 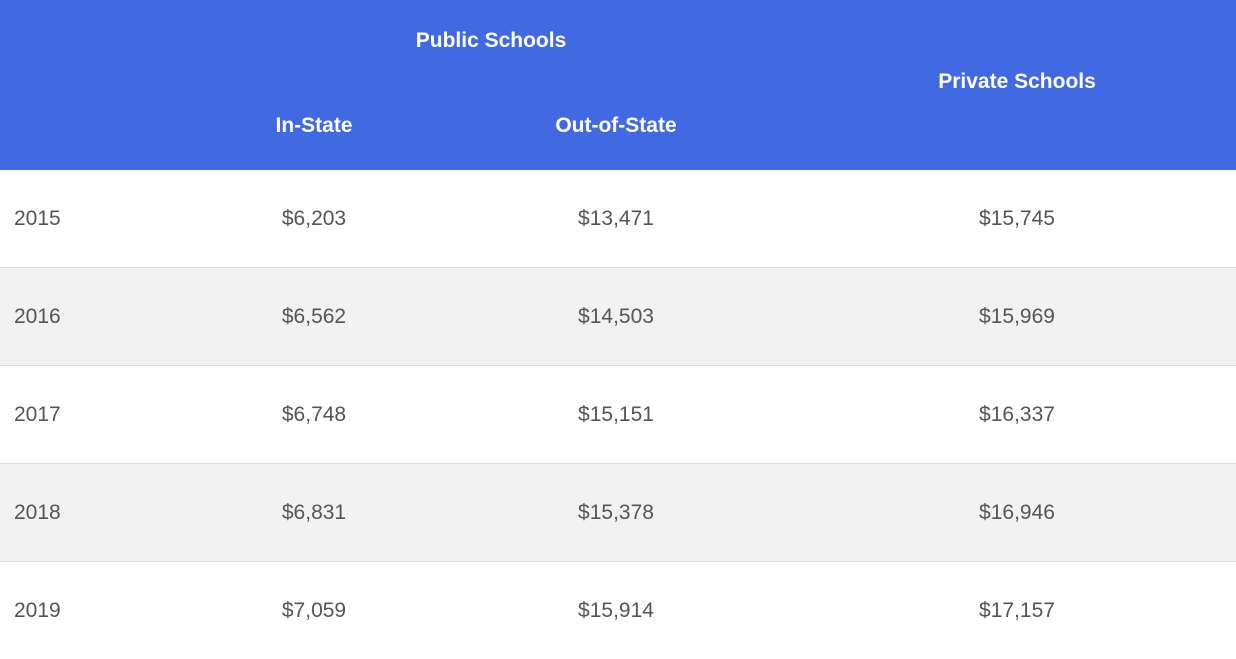 I want to click on cell-year: 2018, so click(x=37, y=512).